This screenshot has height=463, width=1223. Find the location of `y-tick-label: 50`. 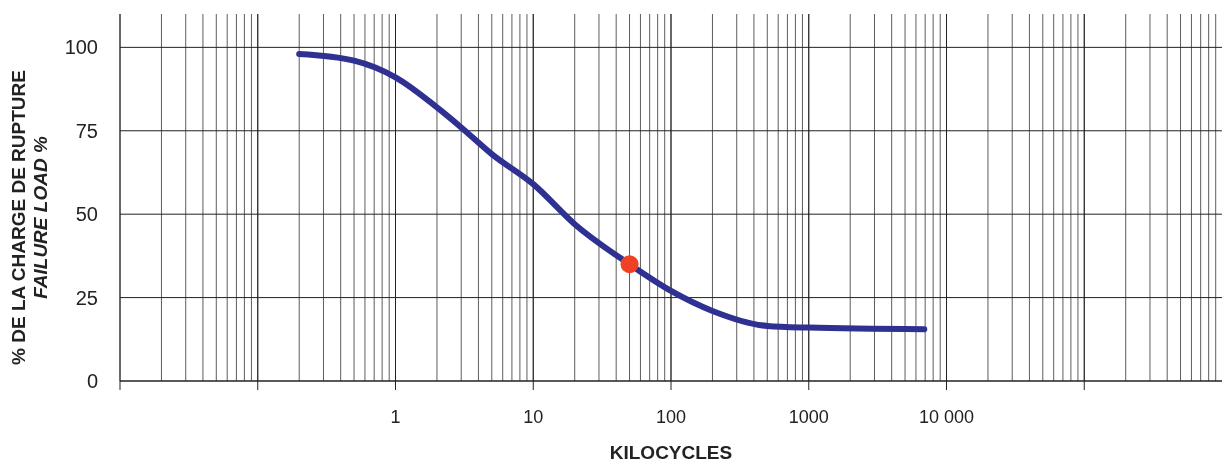

y-tick-label: 50 is located at coordinates (86, 214).